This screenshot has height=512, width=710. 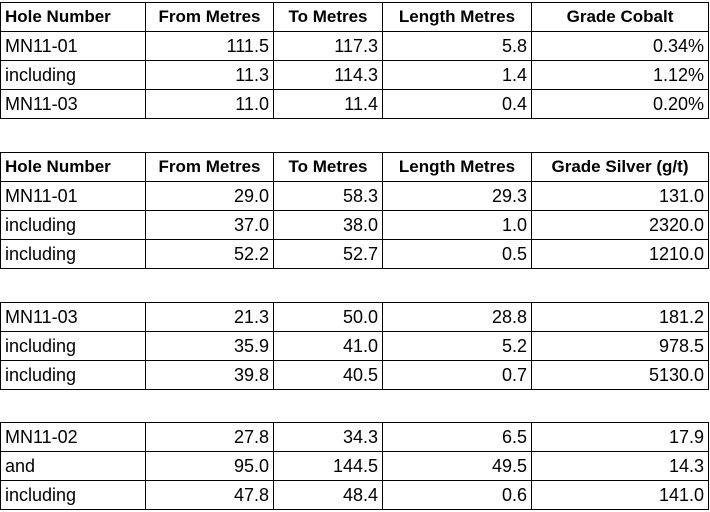 What do you see at coordinates (457, 225) in the screenshot?
I see `cell: 1.0` at bounding box center [457, 225].